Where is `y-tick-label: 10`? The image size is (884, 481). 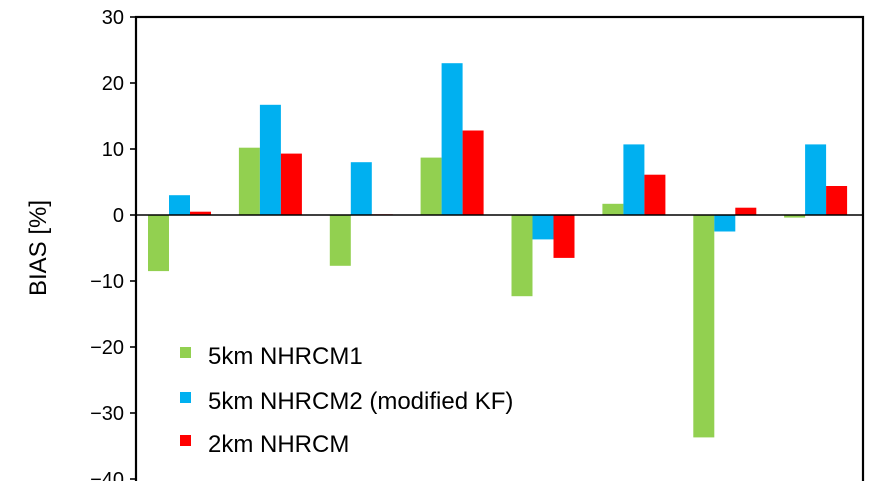 y-tick-label: 10 is located at coordinates (113, 150).